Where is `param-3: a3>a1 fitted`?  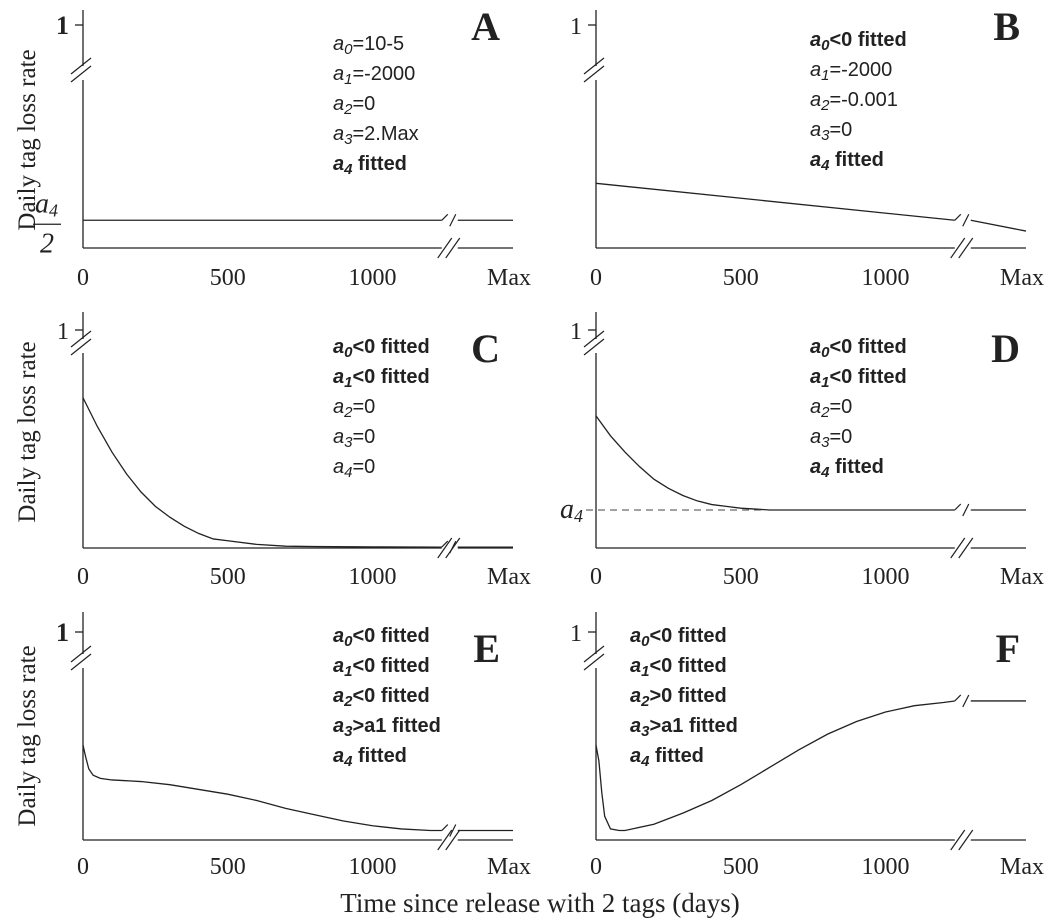 param-3: a3>a1 fitted is located at coordinates (684, 727).